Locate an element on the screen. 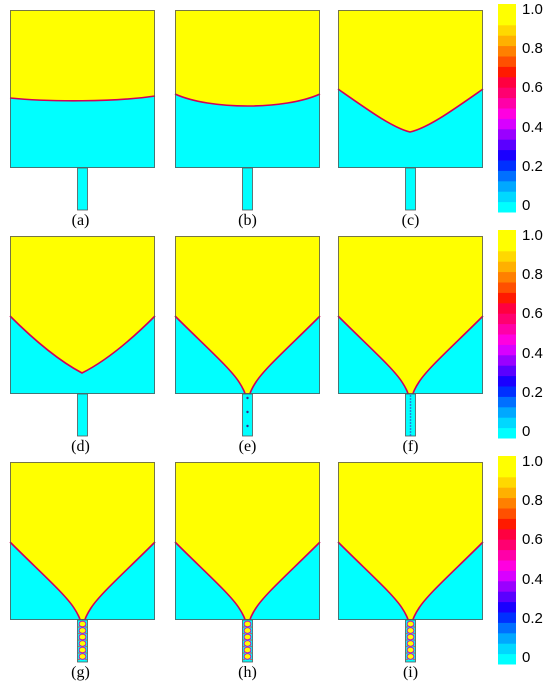  colorbars-layer is located at coordinates (507, 334).